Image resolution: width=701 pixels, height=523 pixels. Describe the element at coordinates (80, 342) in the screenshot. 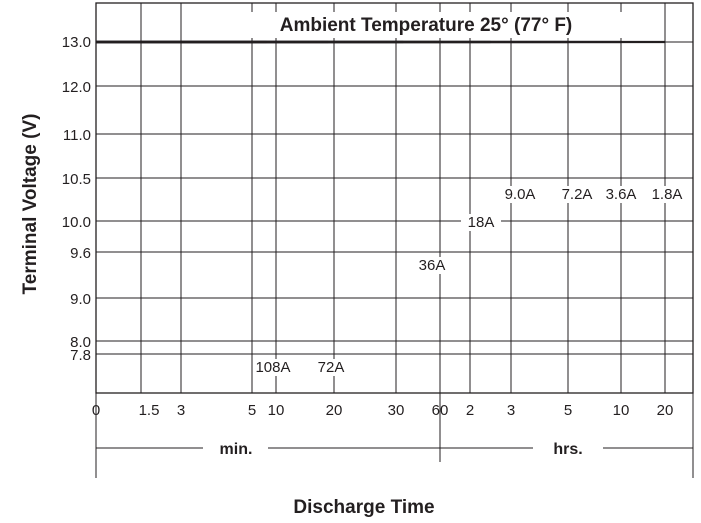

I see `y-tick-label: 8.0` at that location.